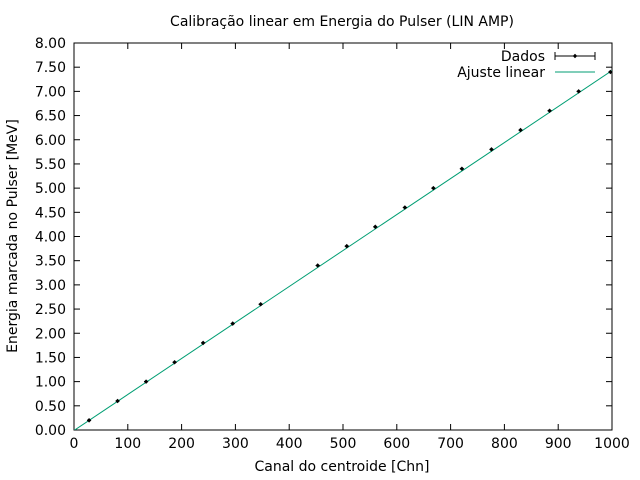  Describe the element at coordinates (50, 213) in the screenshot. I see `y-tick-label: 4.50` at that location.